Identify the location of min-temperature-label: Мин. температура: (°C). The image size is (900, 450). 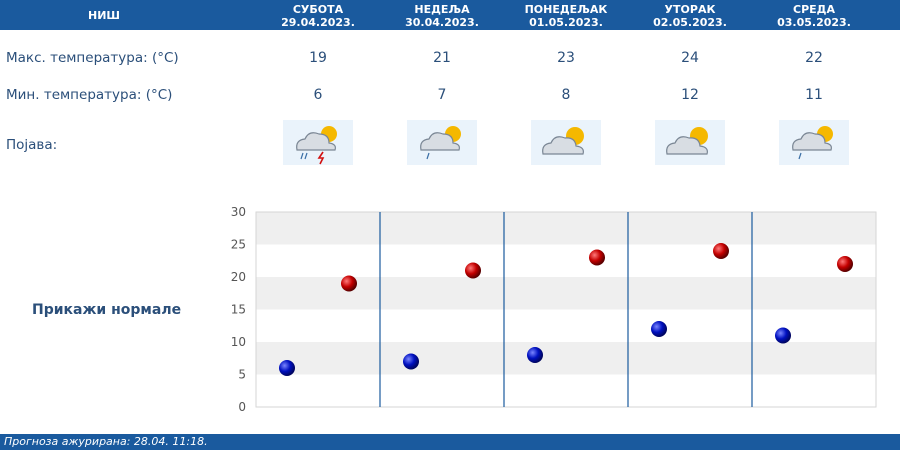
(89, 95).